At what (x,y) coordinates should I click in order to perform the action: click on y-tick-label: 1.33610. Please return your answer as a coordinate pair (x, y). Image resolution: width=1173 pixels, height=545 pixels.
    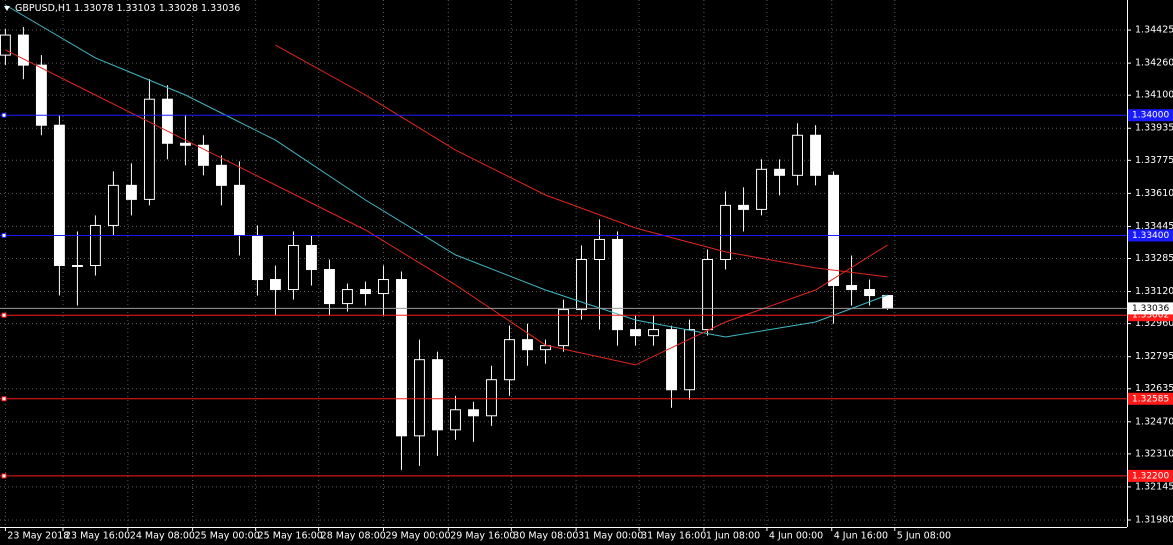
    Looking at the image, I should click on (1154, 193).